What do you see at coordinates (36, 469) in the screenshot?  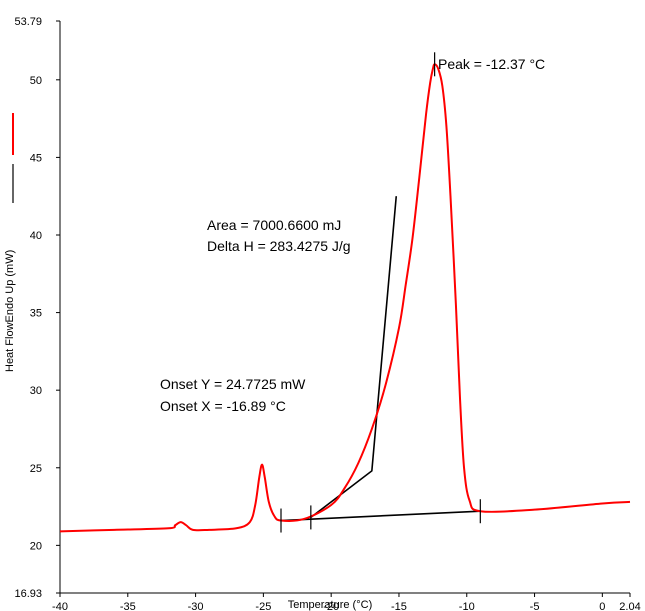 I see `y-tick-label: 25` at bounding box center [36, 469].